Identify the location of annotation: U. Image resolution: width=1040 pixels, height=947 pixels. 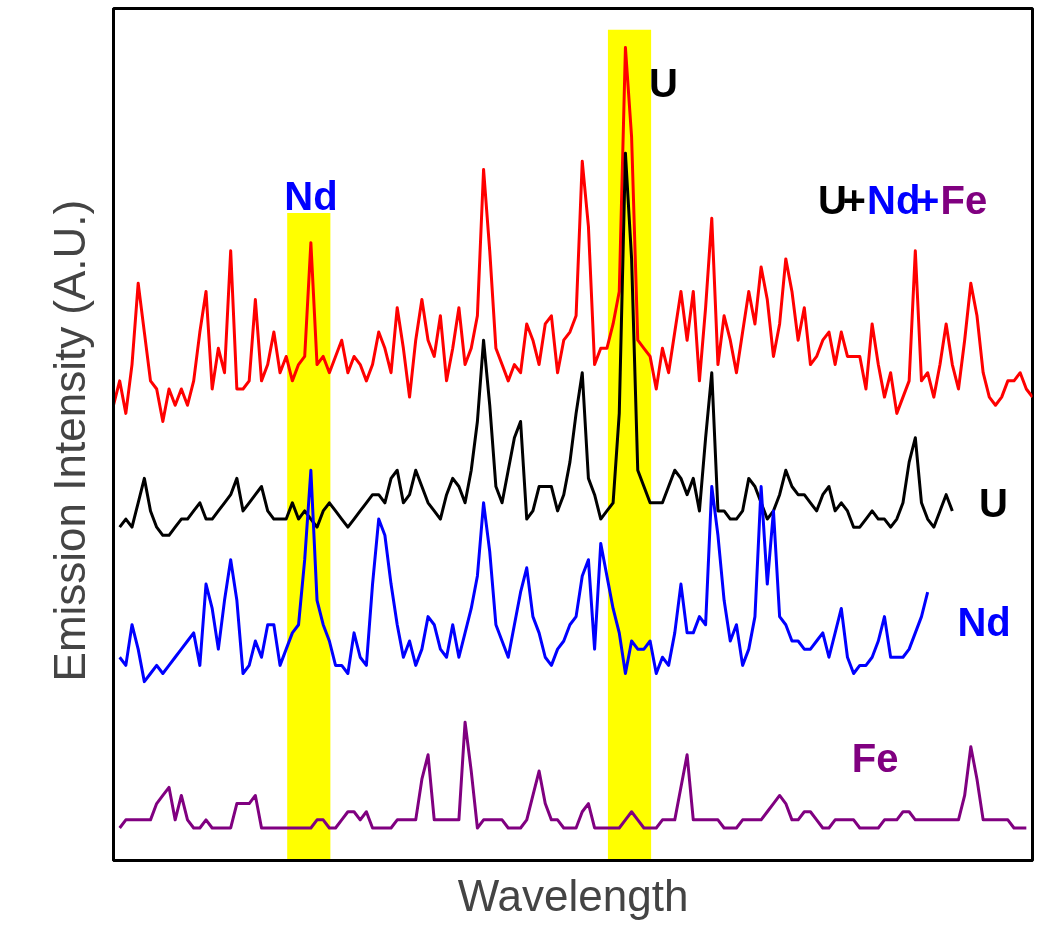
(663, 82).